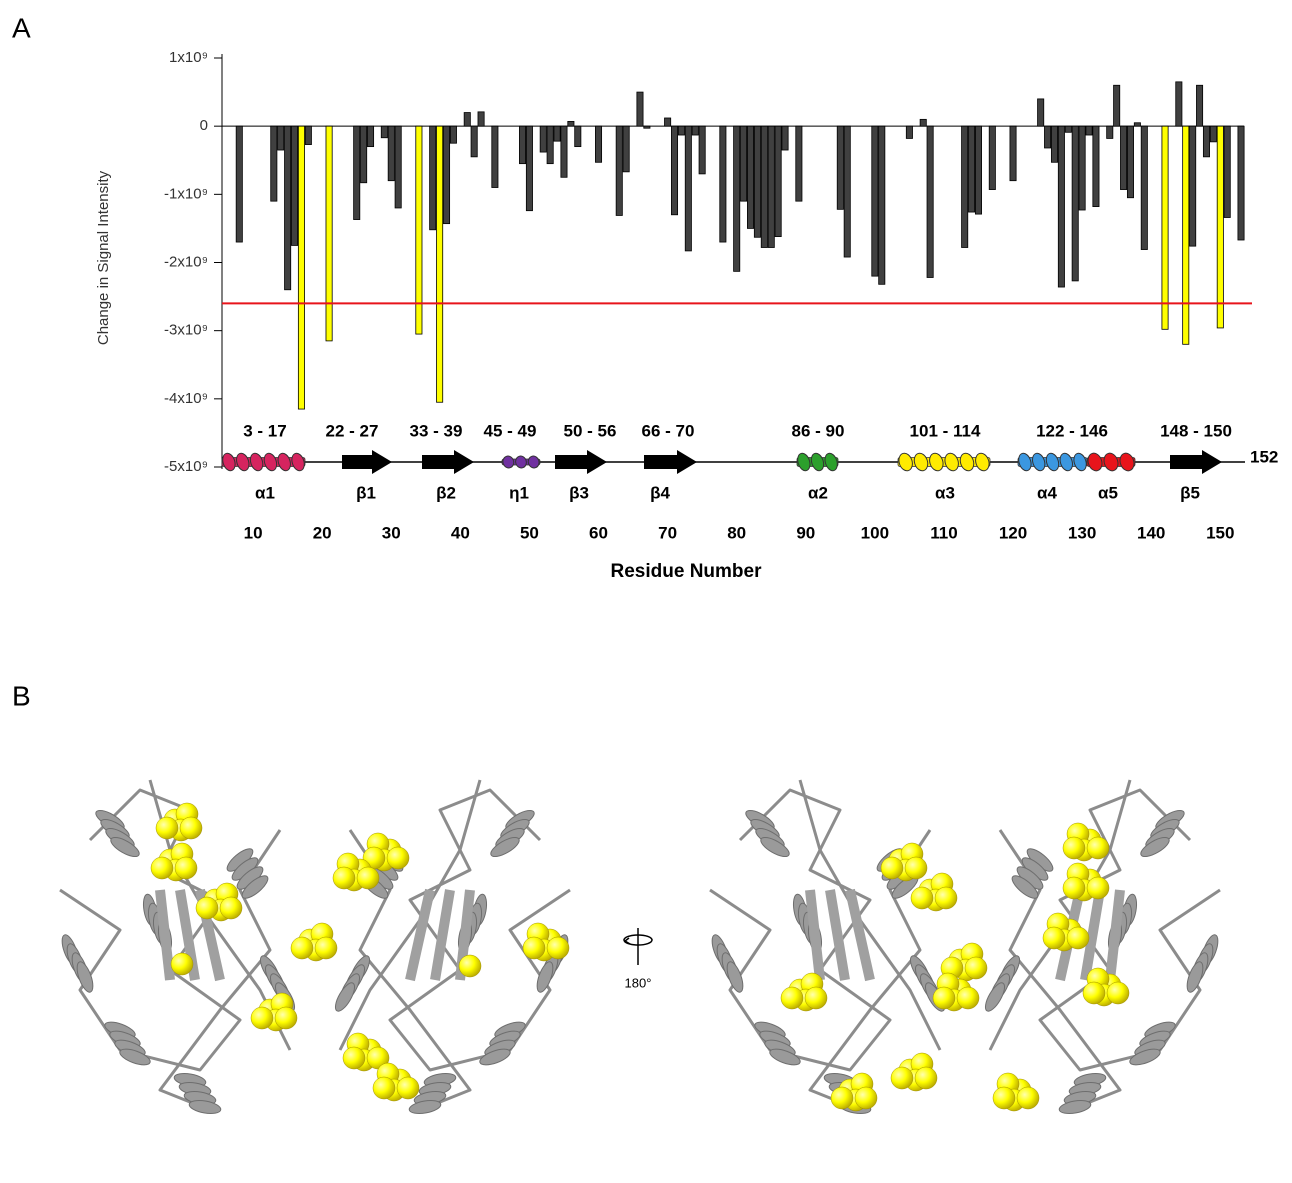 The height and width of the screenshot is (1183, 1292). I want to click on range-label: 86 - 90, so click(818, 430).